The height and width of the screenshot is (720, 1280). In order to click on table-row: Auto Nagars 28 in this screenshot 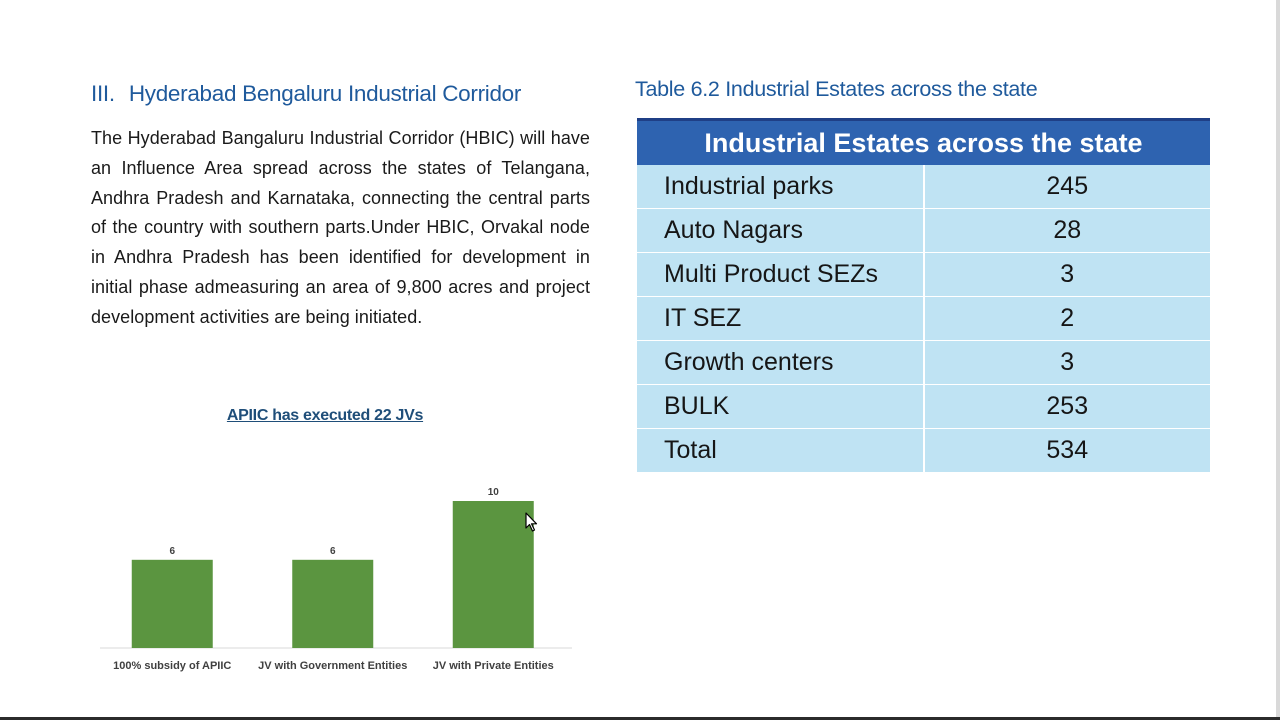, I will do `click(923, 230)`.